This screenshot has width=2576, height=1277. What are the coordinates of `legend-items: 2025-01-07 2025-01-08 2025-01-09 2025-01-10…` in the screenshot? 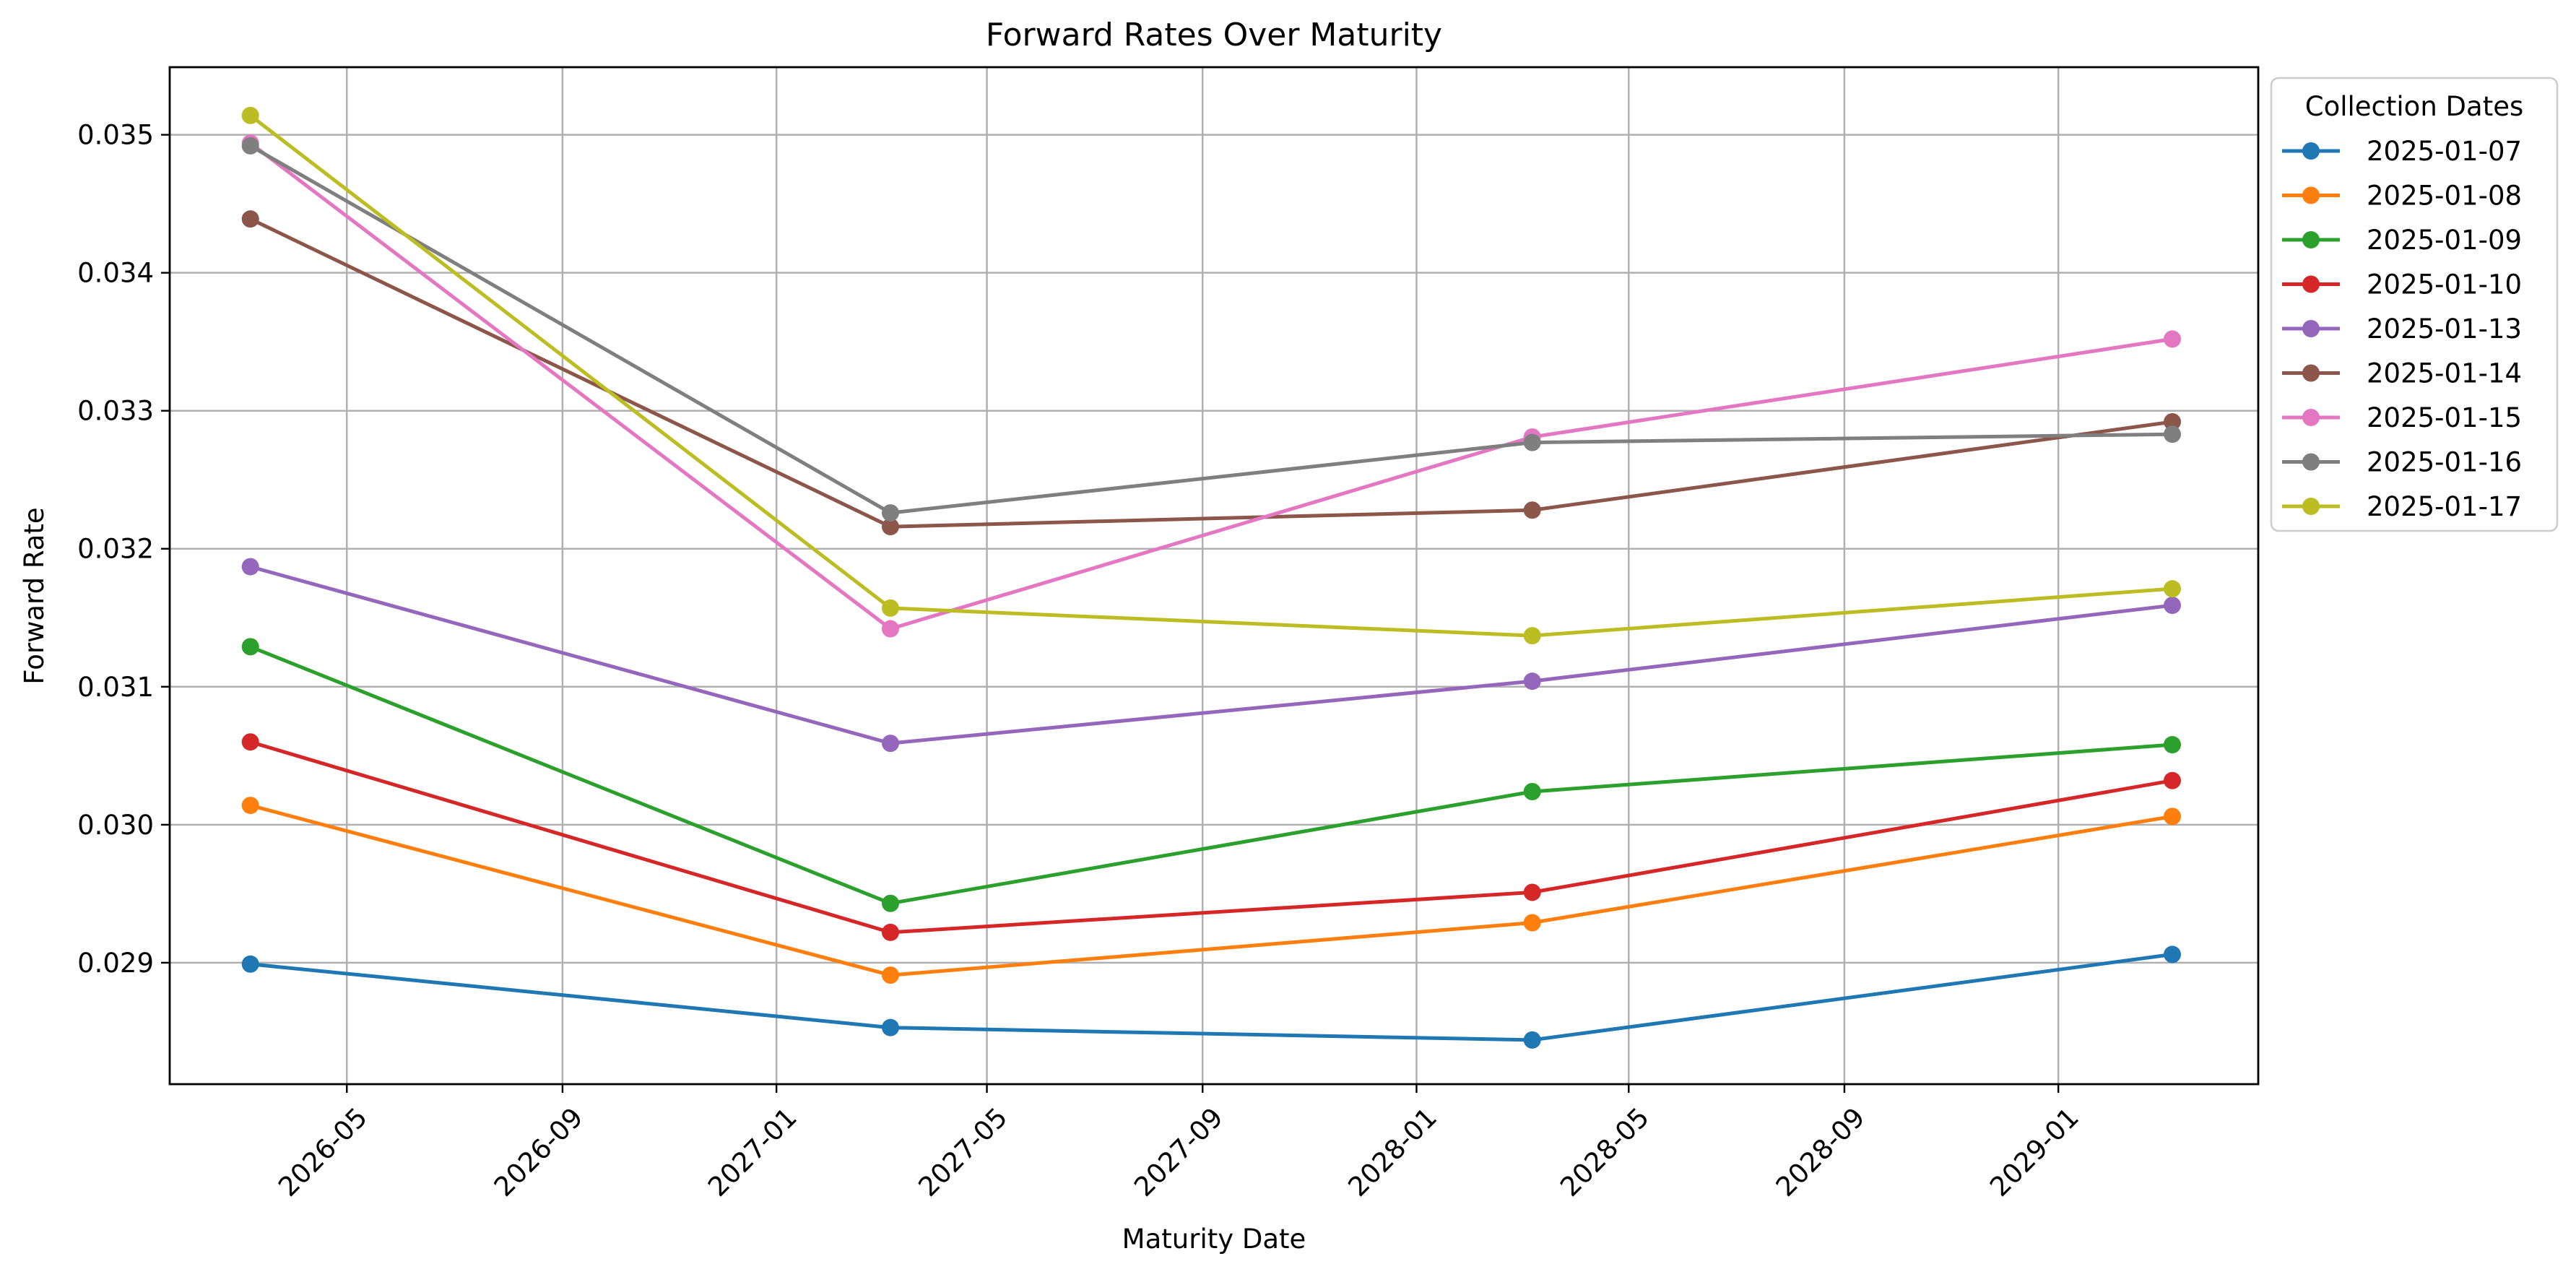 It's located at (2402, 329).